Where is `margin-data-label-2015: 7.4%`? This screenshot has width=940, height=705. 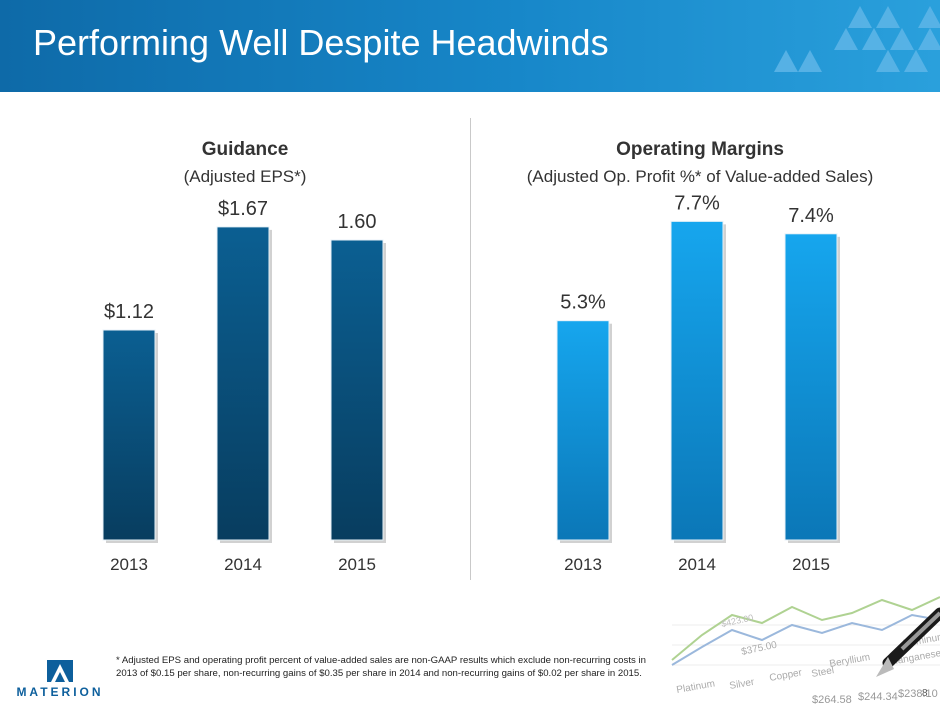
margin-data-label-2015: 7.4% is located at coordinates (811, 216).